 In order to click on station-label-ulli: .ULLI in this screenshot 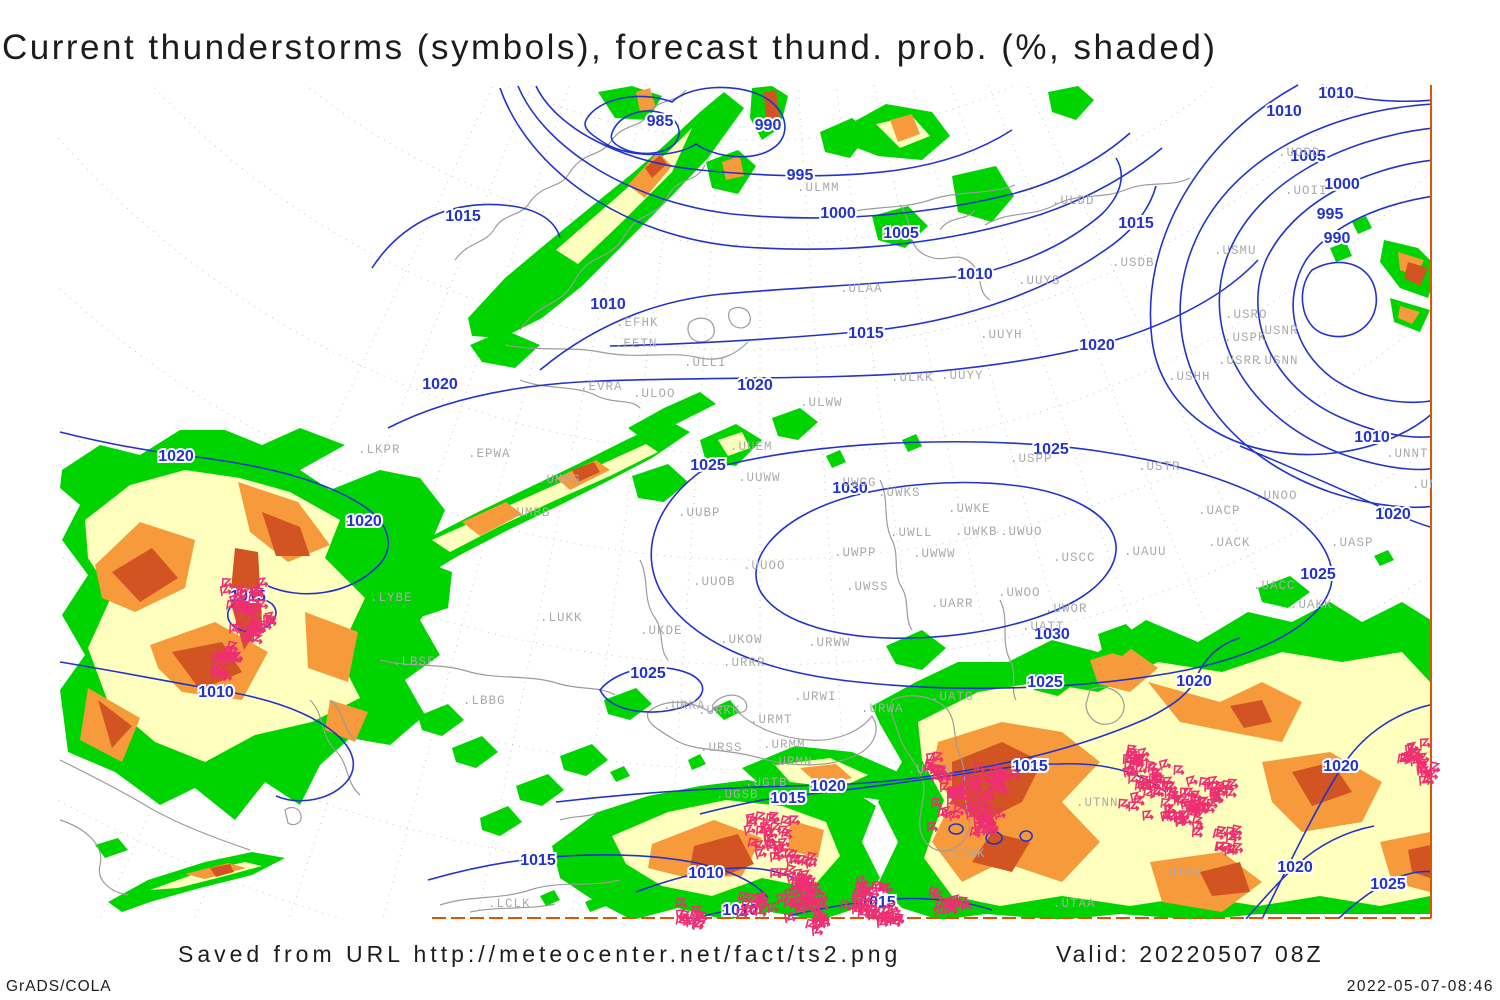, I will do `click(705, 363)`.